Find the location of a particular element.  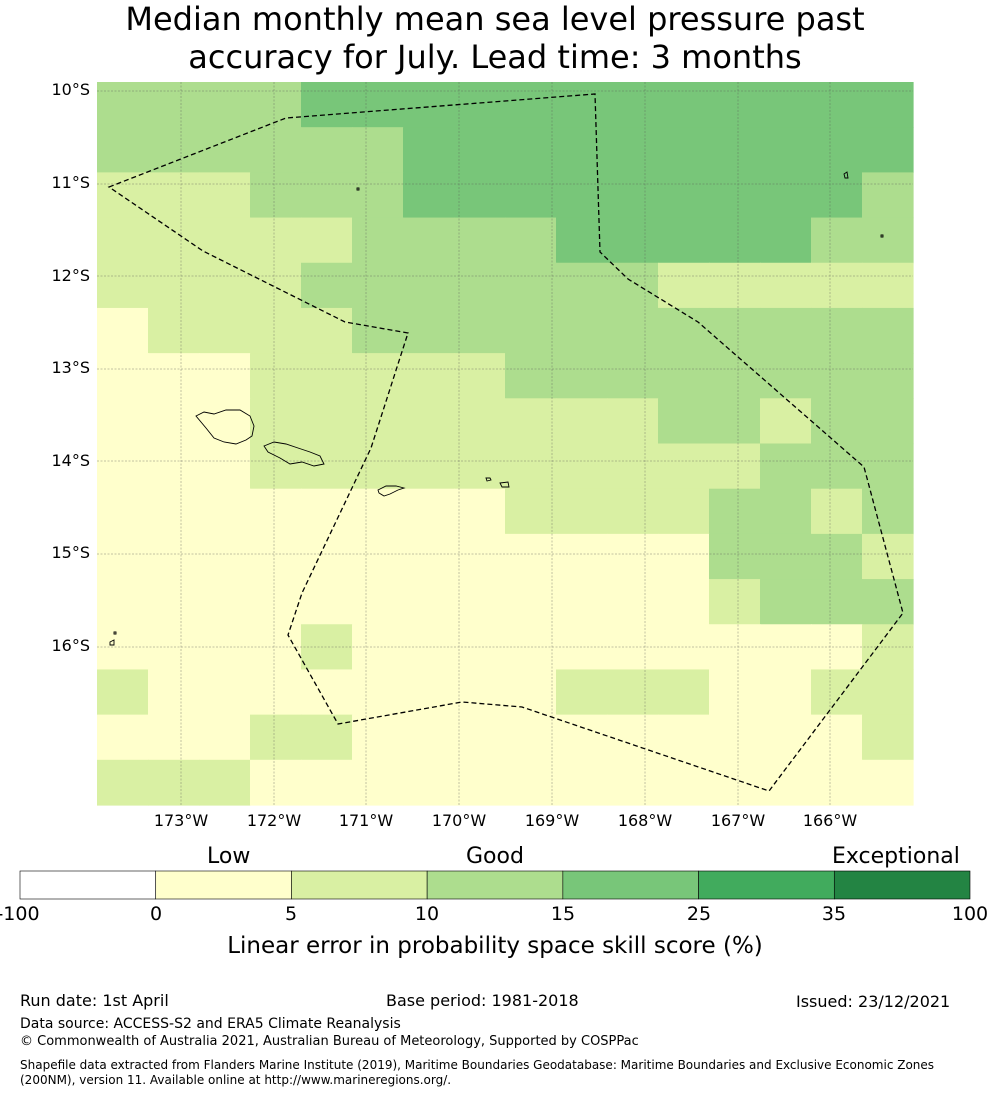

colorbar is located at coordinates (495, 885).